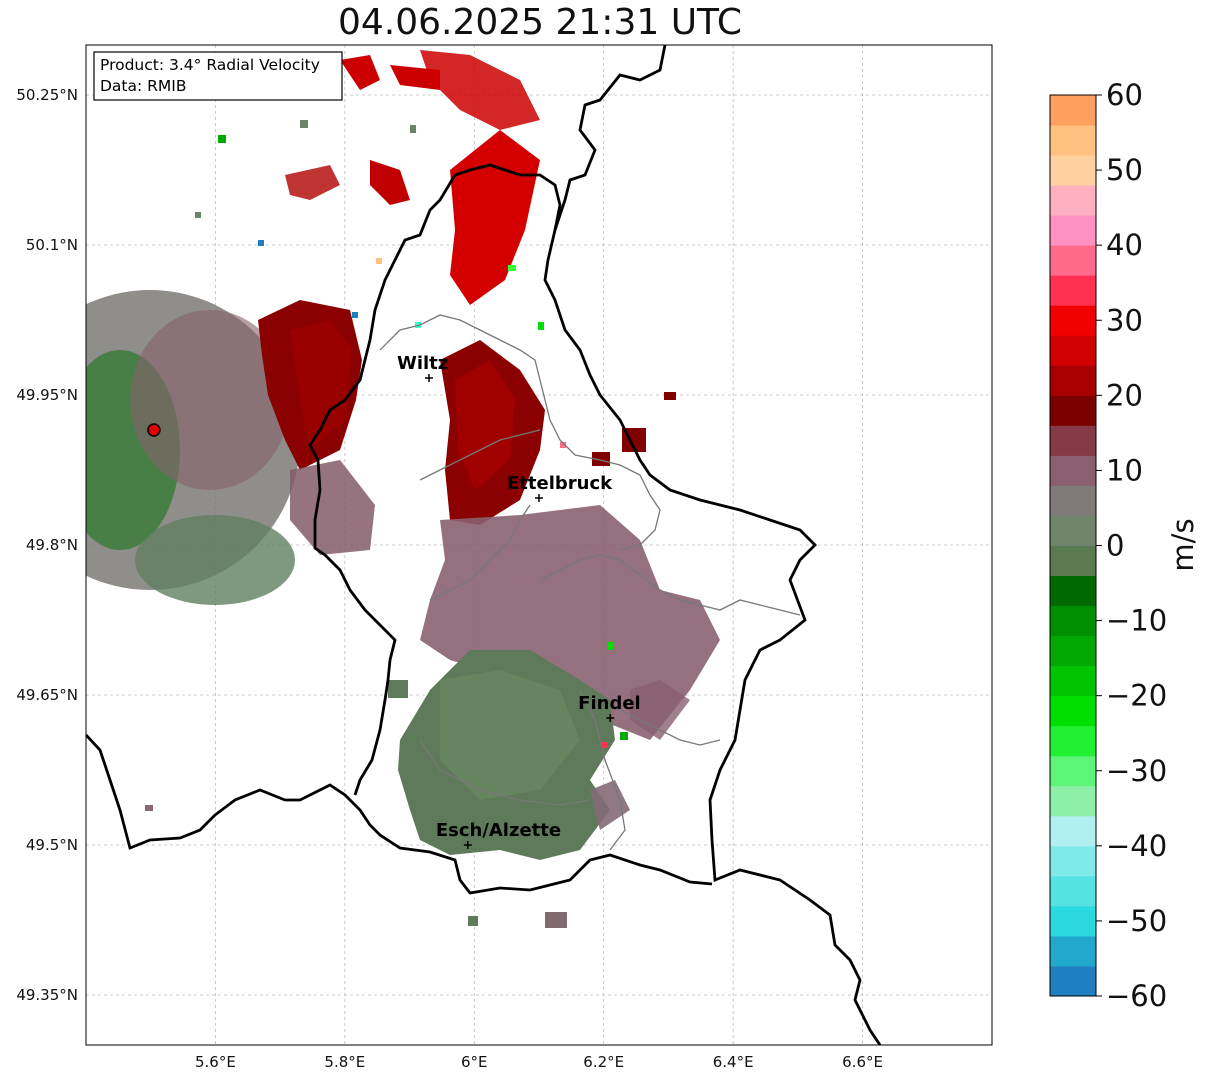 This screenshot has height=1081, width=1207. What do you see at coordinates (154, 430) in the screenshot?
I see `radar-site-marker` at bounding box center [154, 430].